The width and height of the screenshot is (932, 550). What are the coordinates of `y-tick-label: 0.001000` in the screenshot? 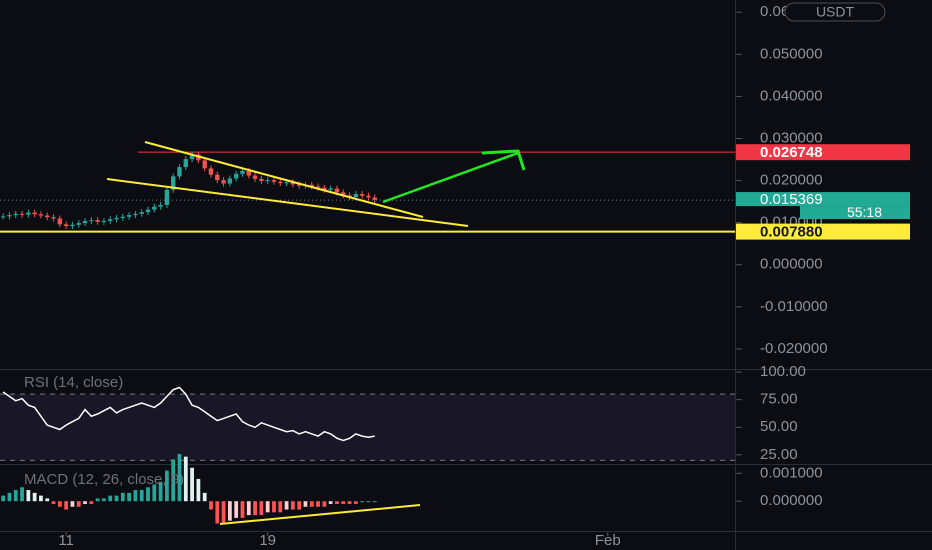 It's located at (791, 472).